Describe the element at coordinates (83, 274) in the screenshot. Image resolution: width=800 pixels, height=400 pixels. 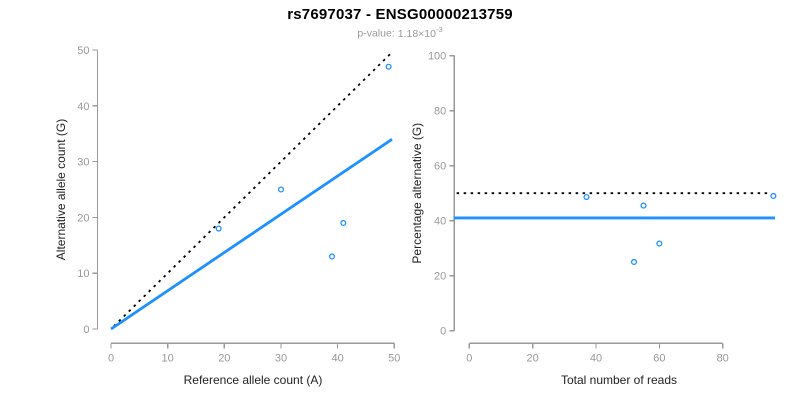
I see `y-tick-label: 10` at that location.